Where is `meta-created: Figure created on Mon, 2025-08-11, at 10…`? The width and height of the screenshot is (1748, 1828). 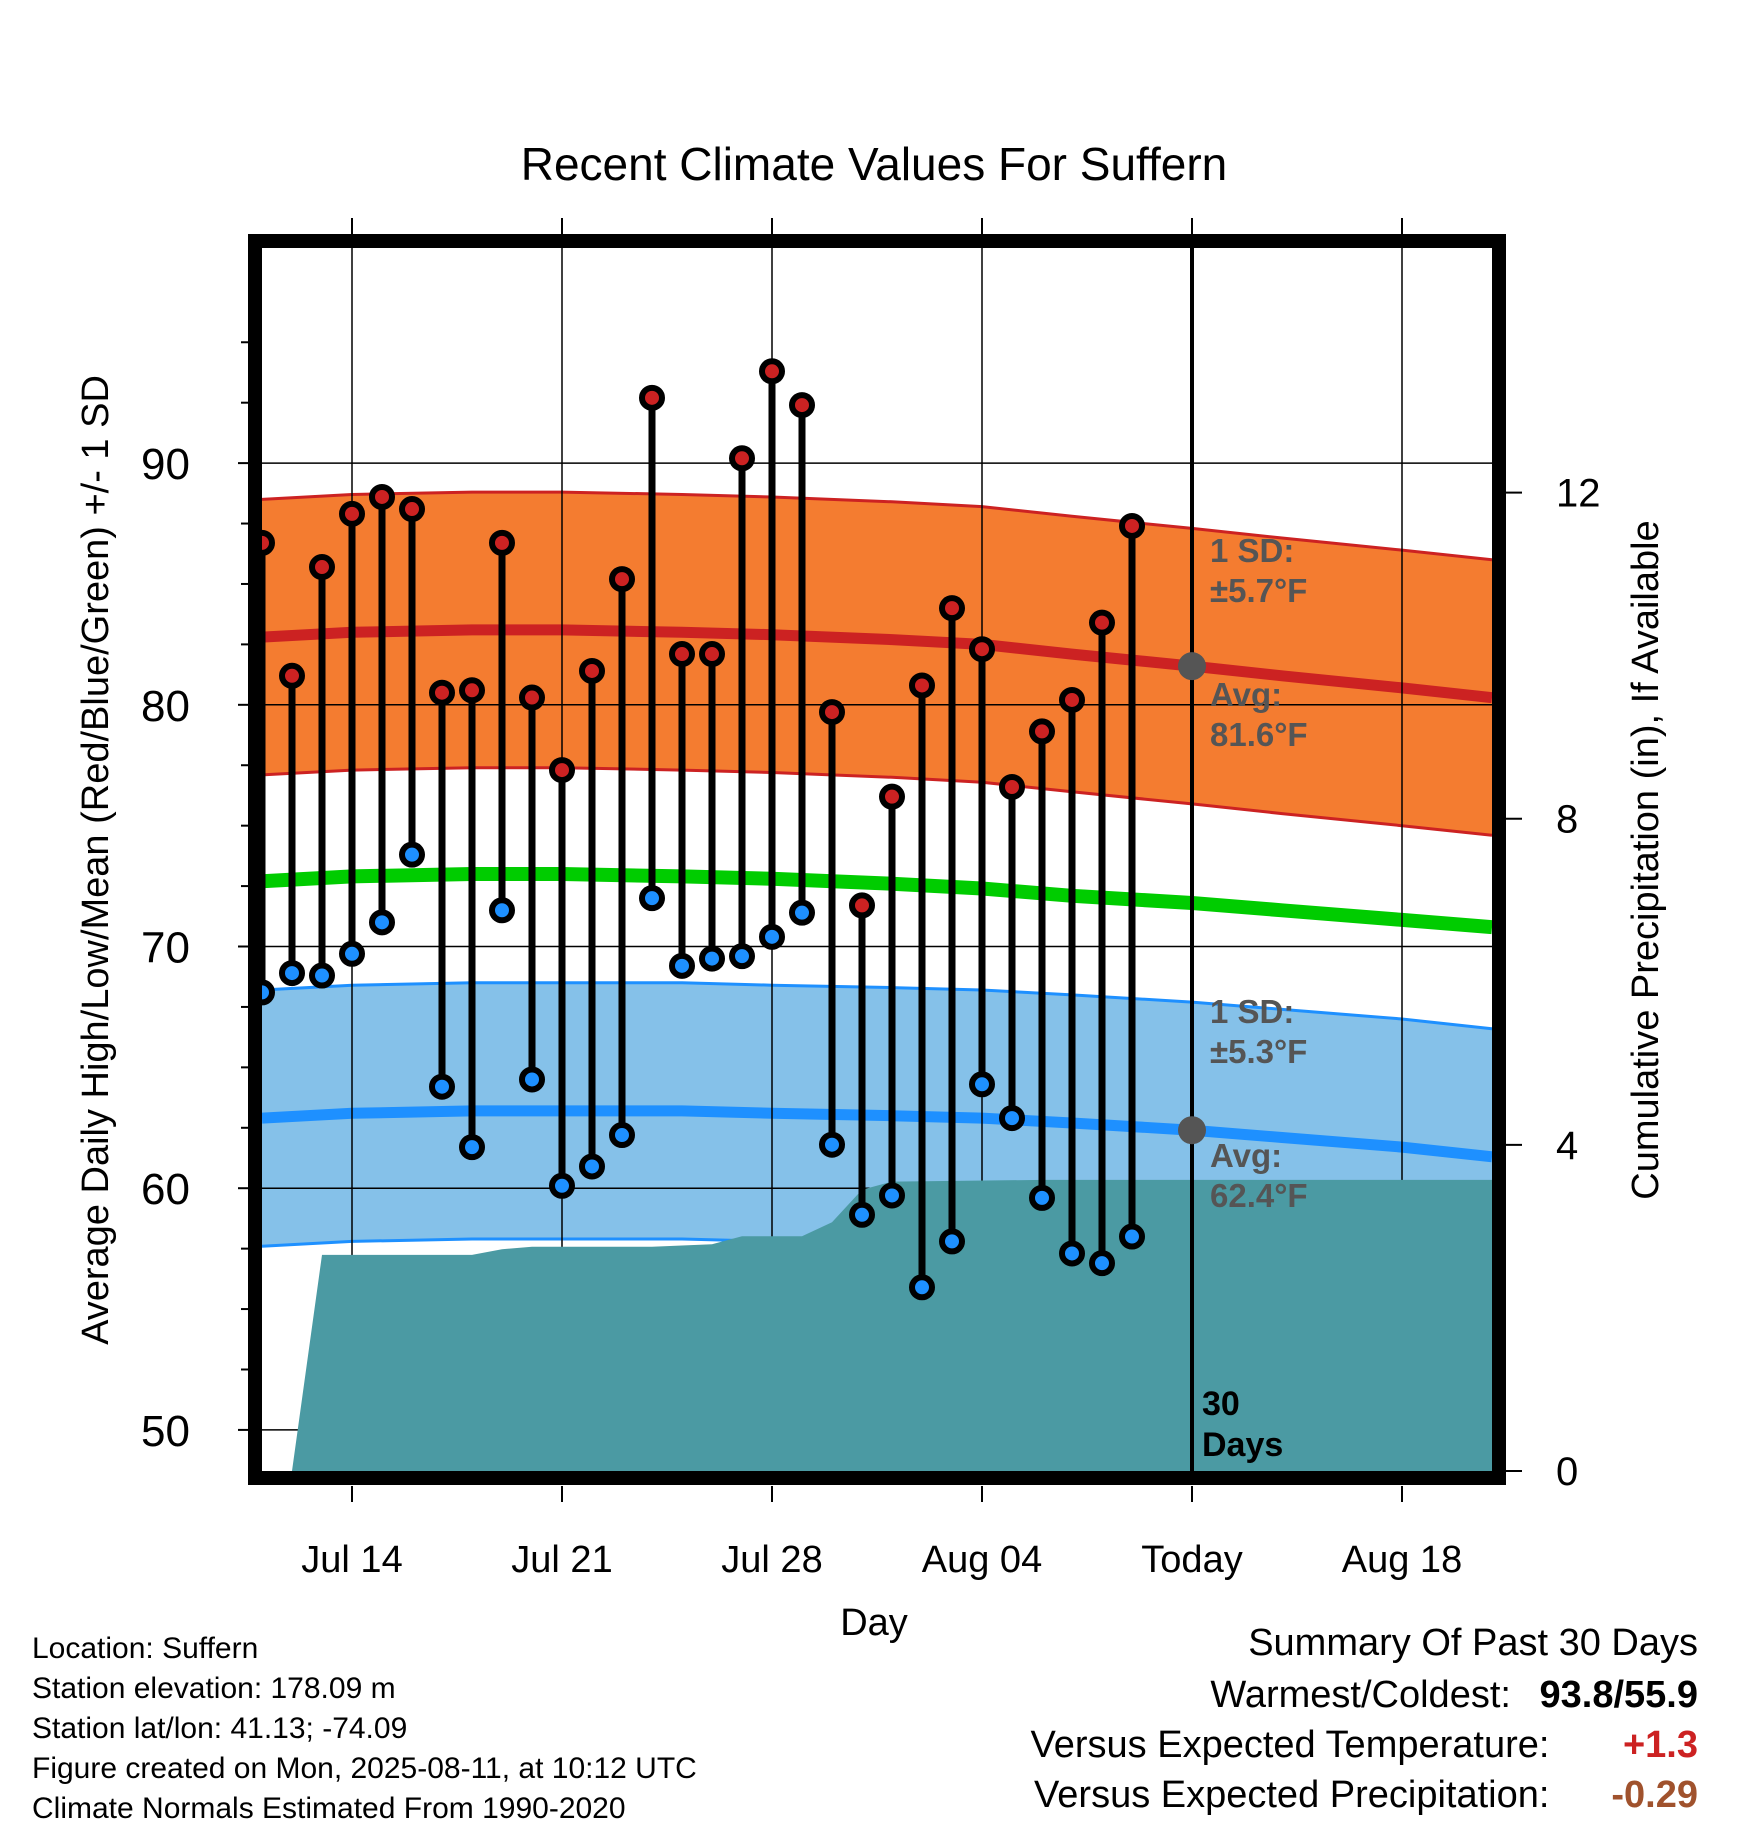 meta-created: Figure created on Mon, 2025-08-11, at 10… is located at coordinates (364, 1768).